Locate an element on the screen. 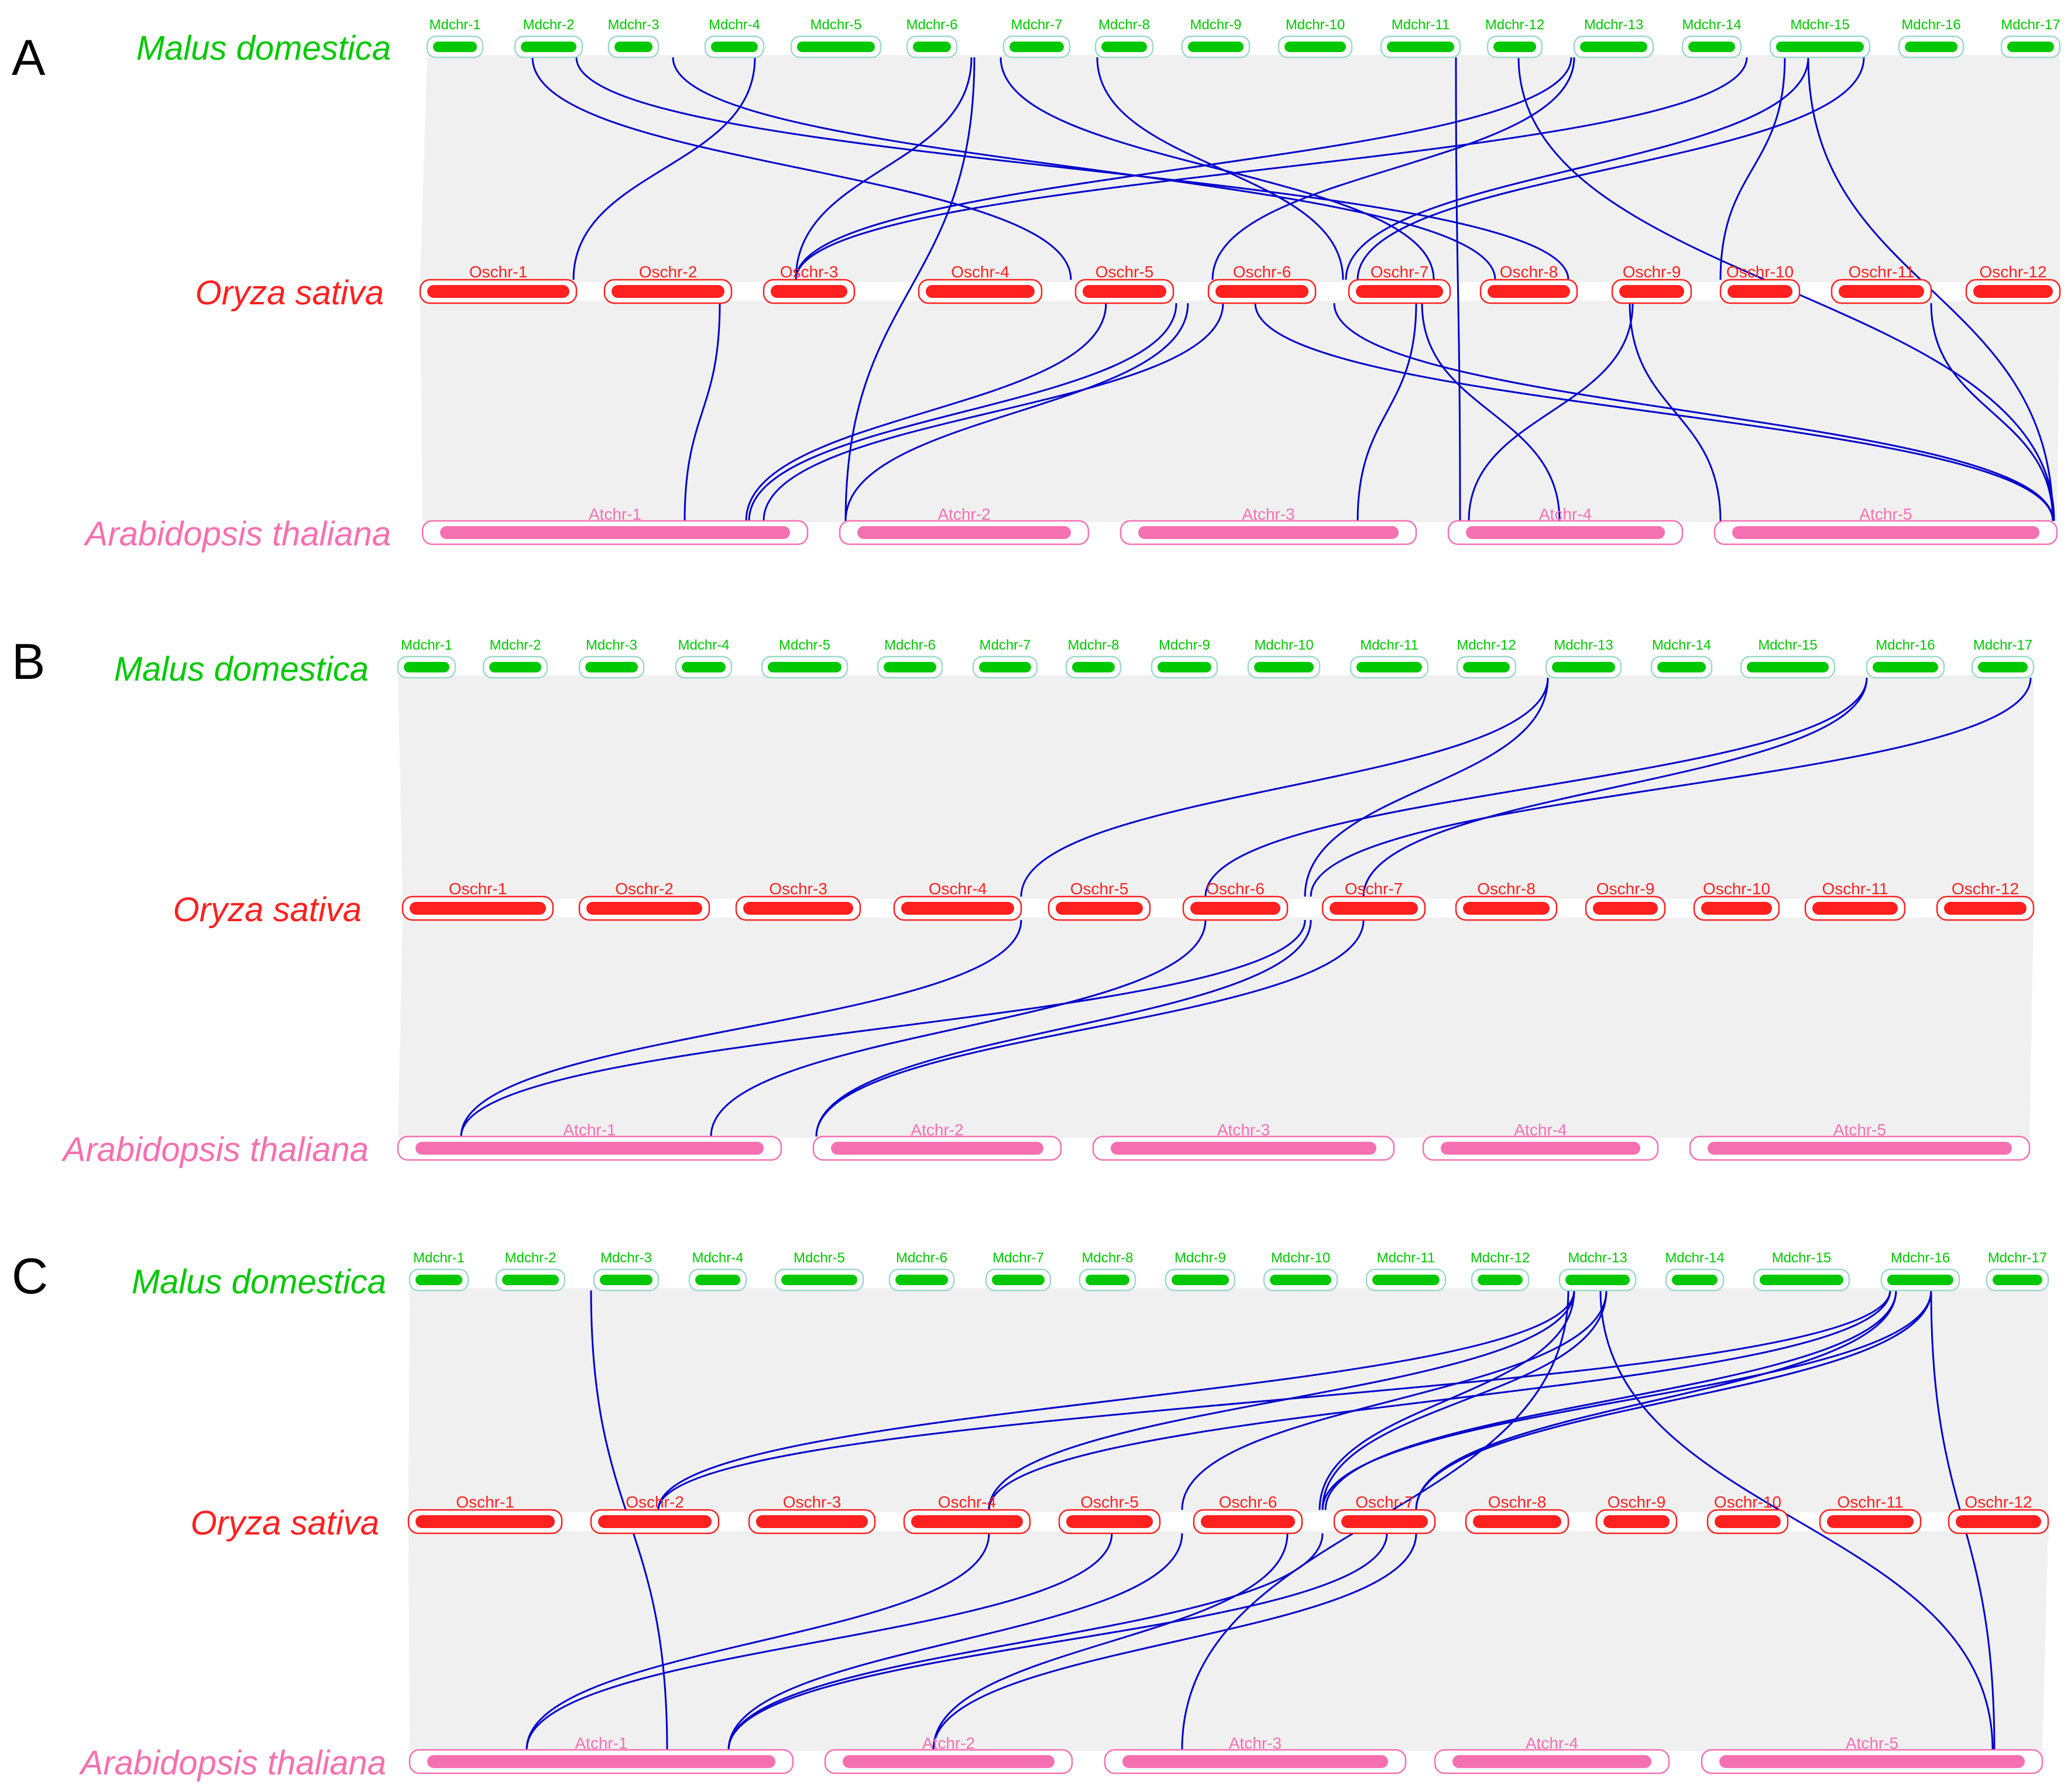 The height and width of the screenshot is (1792, 2071). malus-chromosome-b-2-bar is located at coordinates (515, 667).